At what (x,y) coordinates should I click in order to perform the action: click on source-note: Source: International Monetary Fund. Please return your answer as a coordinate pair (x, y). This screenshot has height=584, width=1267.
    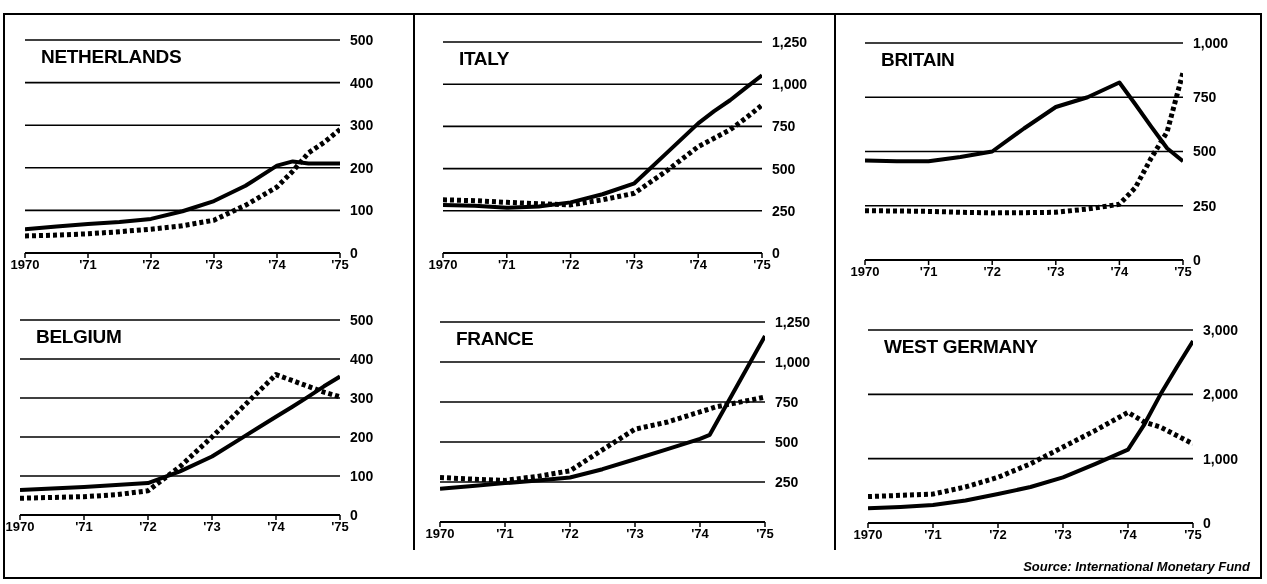
    Looking at the image, I should click on (1136, 566).